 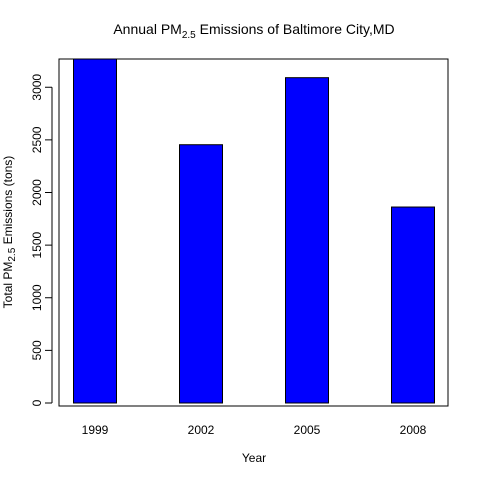 I want to click on bar-2008, so click(x=413, y=305).